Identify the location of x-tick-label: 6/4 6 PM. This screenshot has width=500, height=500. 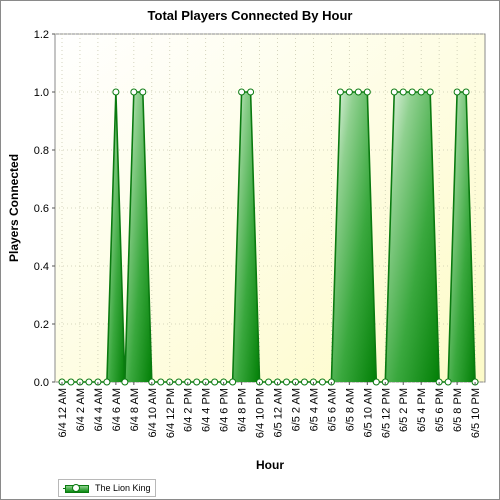
(225, 410).